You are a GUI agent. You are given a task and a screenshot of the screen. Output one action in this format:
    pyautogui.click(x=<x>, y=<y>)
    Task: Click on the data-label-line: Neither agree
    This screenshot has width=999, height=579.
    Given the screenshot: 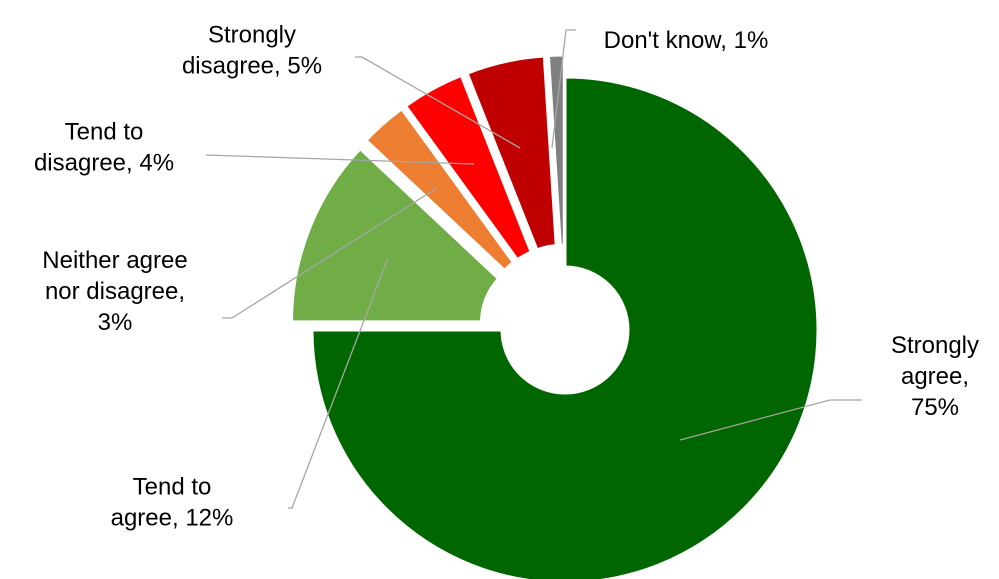 What is the action you would take?
    pyautogui.click(x=114, y=260)
    